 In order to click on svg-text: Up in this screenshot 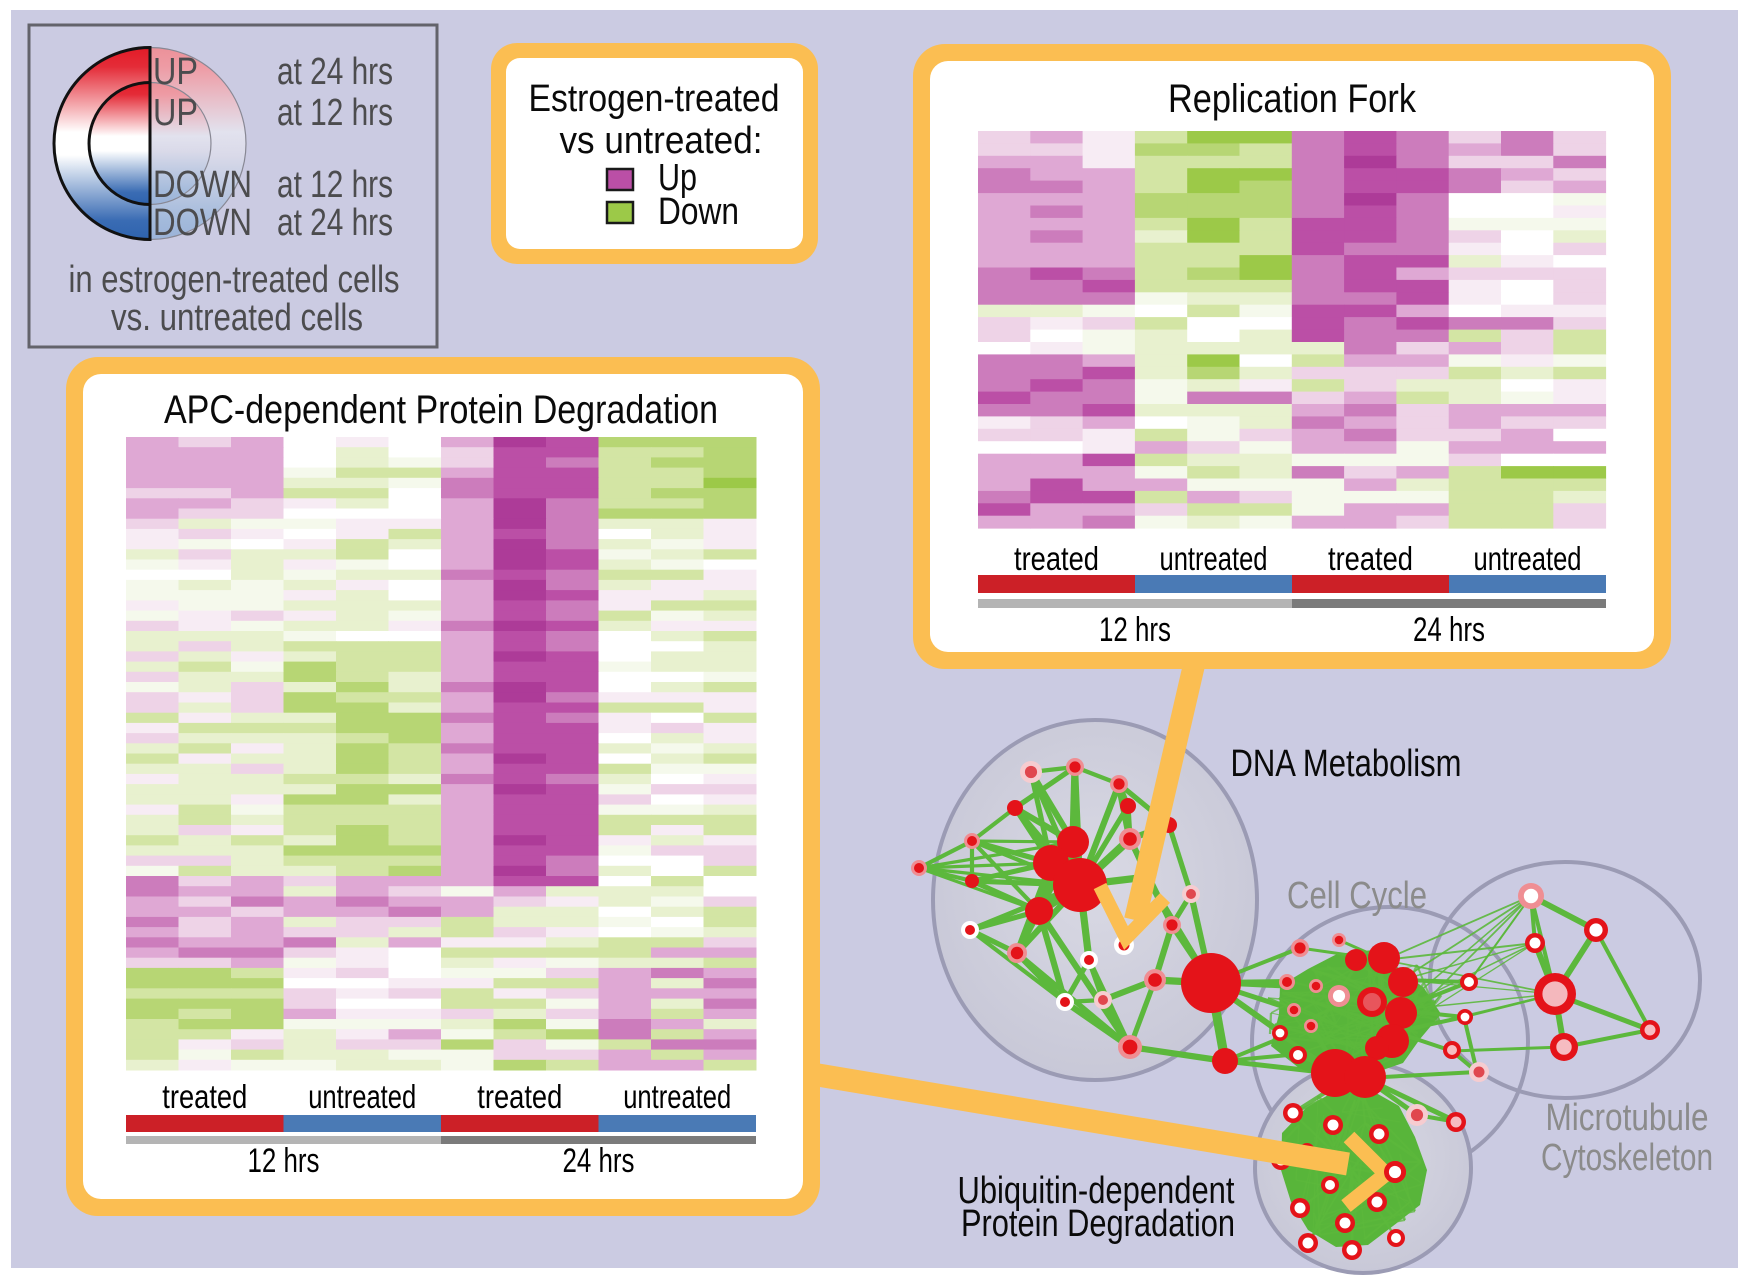, I will do `click(677, 178)`.